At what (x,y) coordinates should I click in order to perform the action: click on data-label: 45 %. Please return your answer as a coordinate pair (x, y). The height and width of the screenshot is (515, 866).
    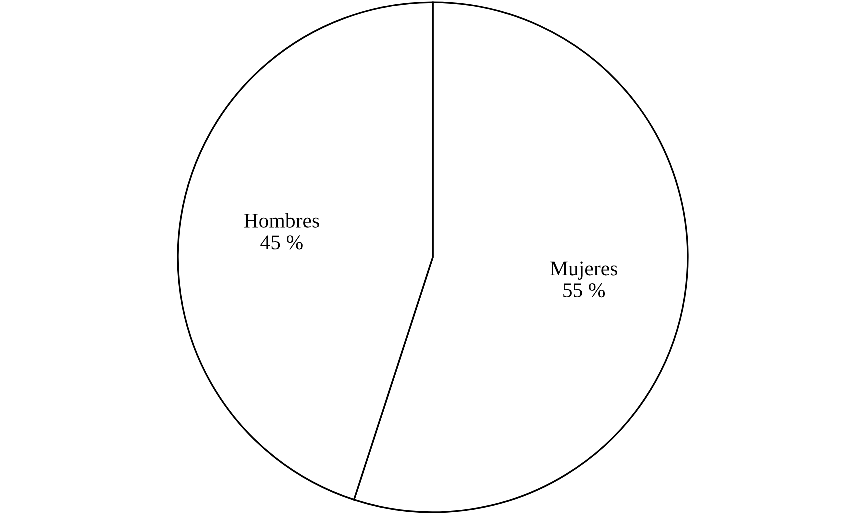
    Looking at the image, I should click on (281, 243).